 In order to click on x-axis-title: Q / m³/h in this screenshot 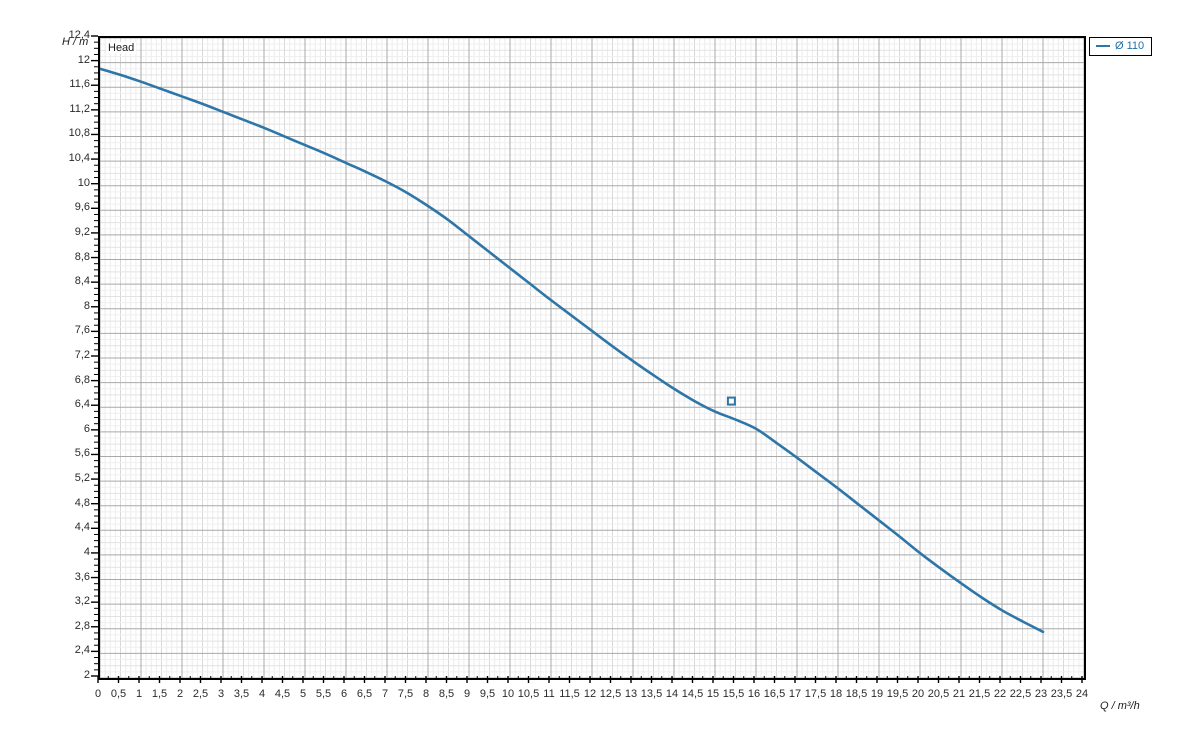, I will do `click(1120, 706)`.